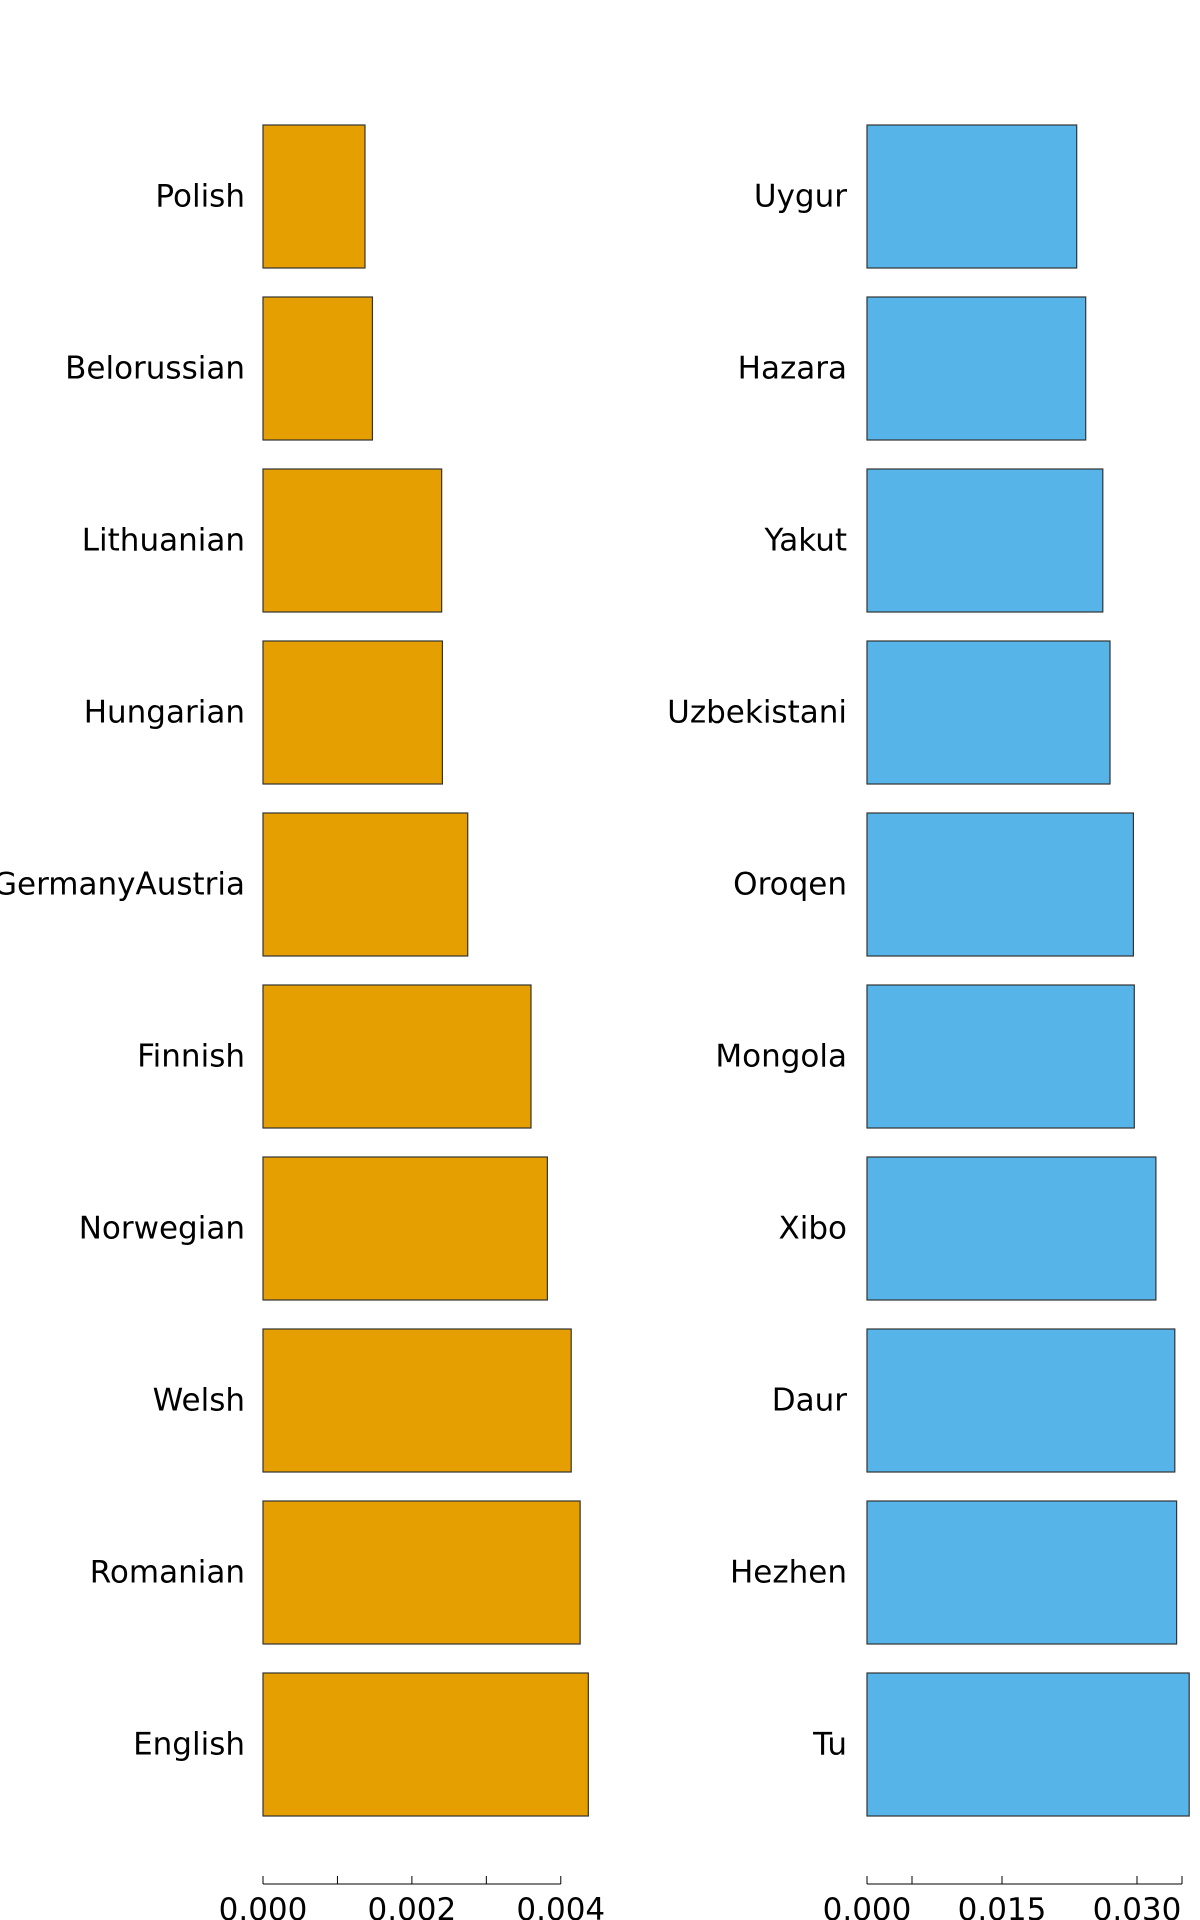 The height and width of the screenshot is (1920, 1200). Describe the element at coordinates (810, 1401) in the screenshot. I see `category-label: Daur` at that location.